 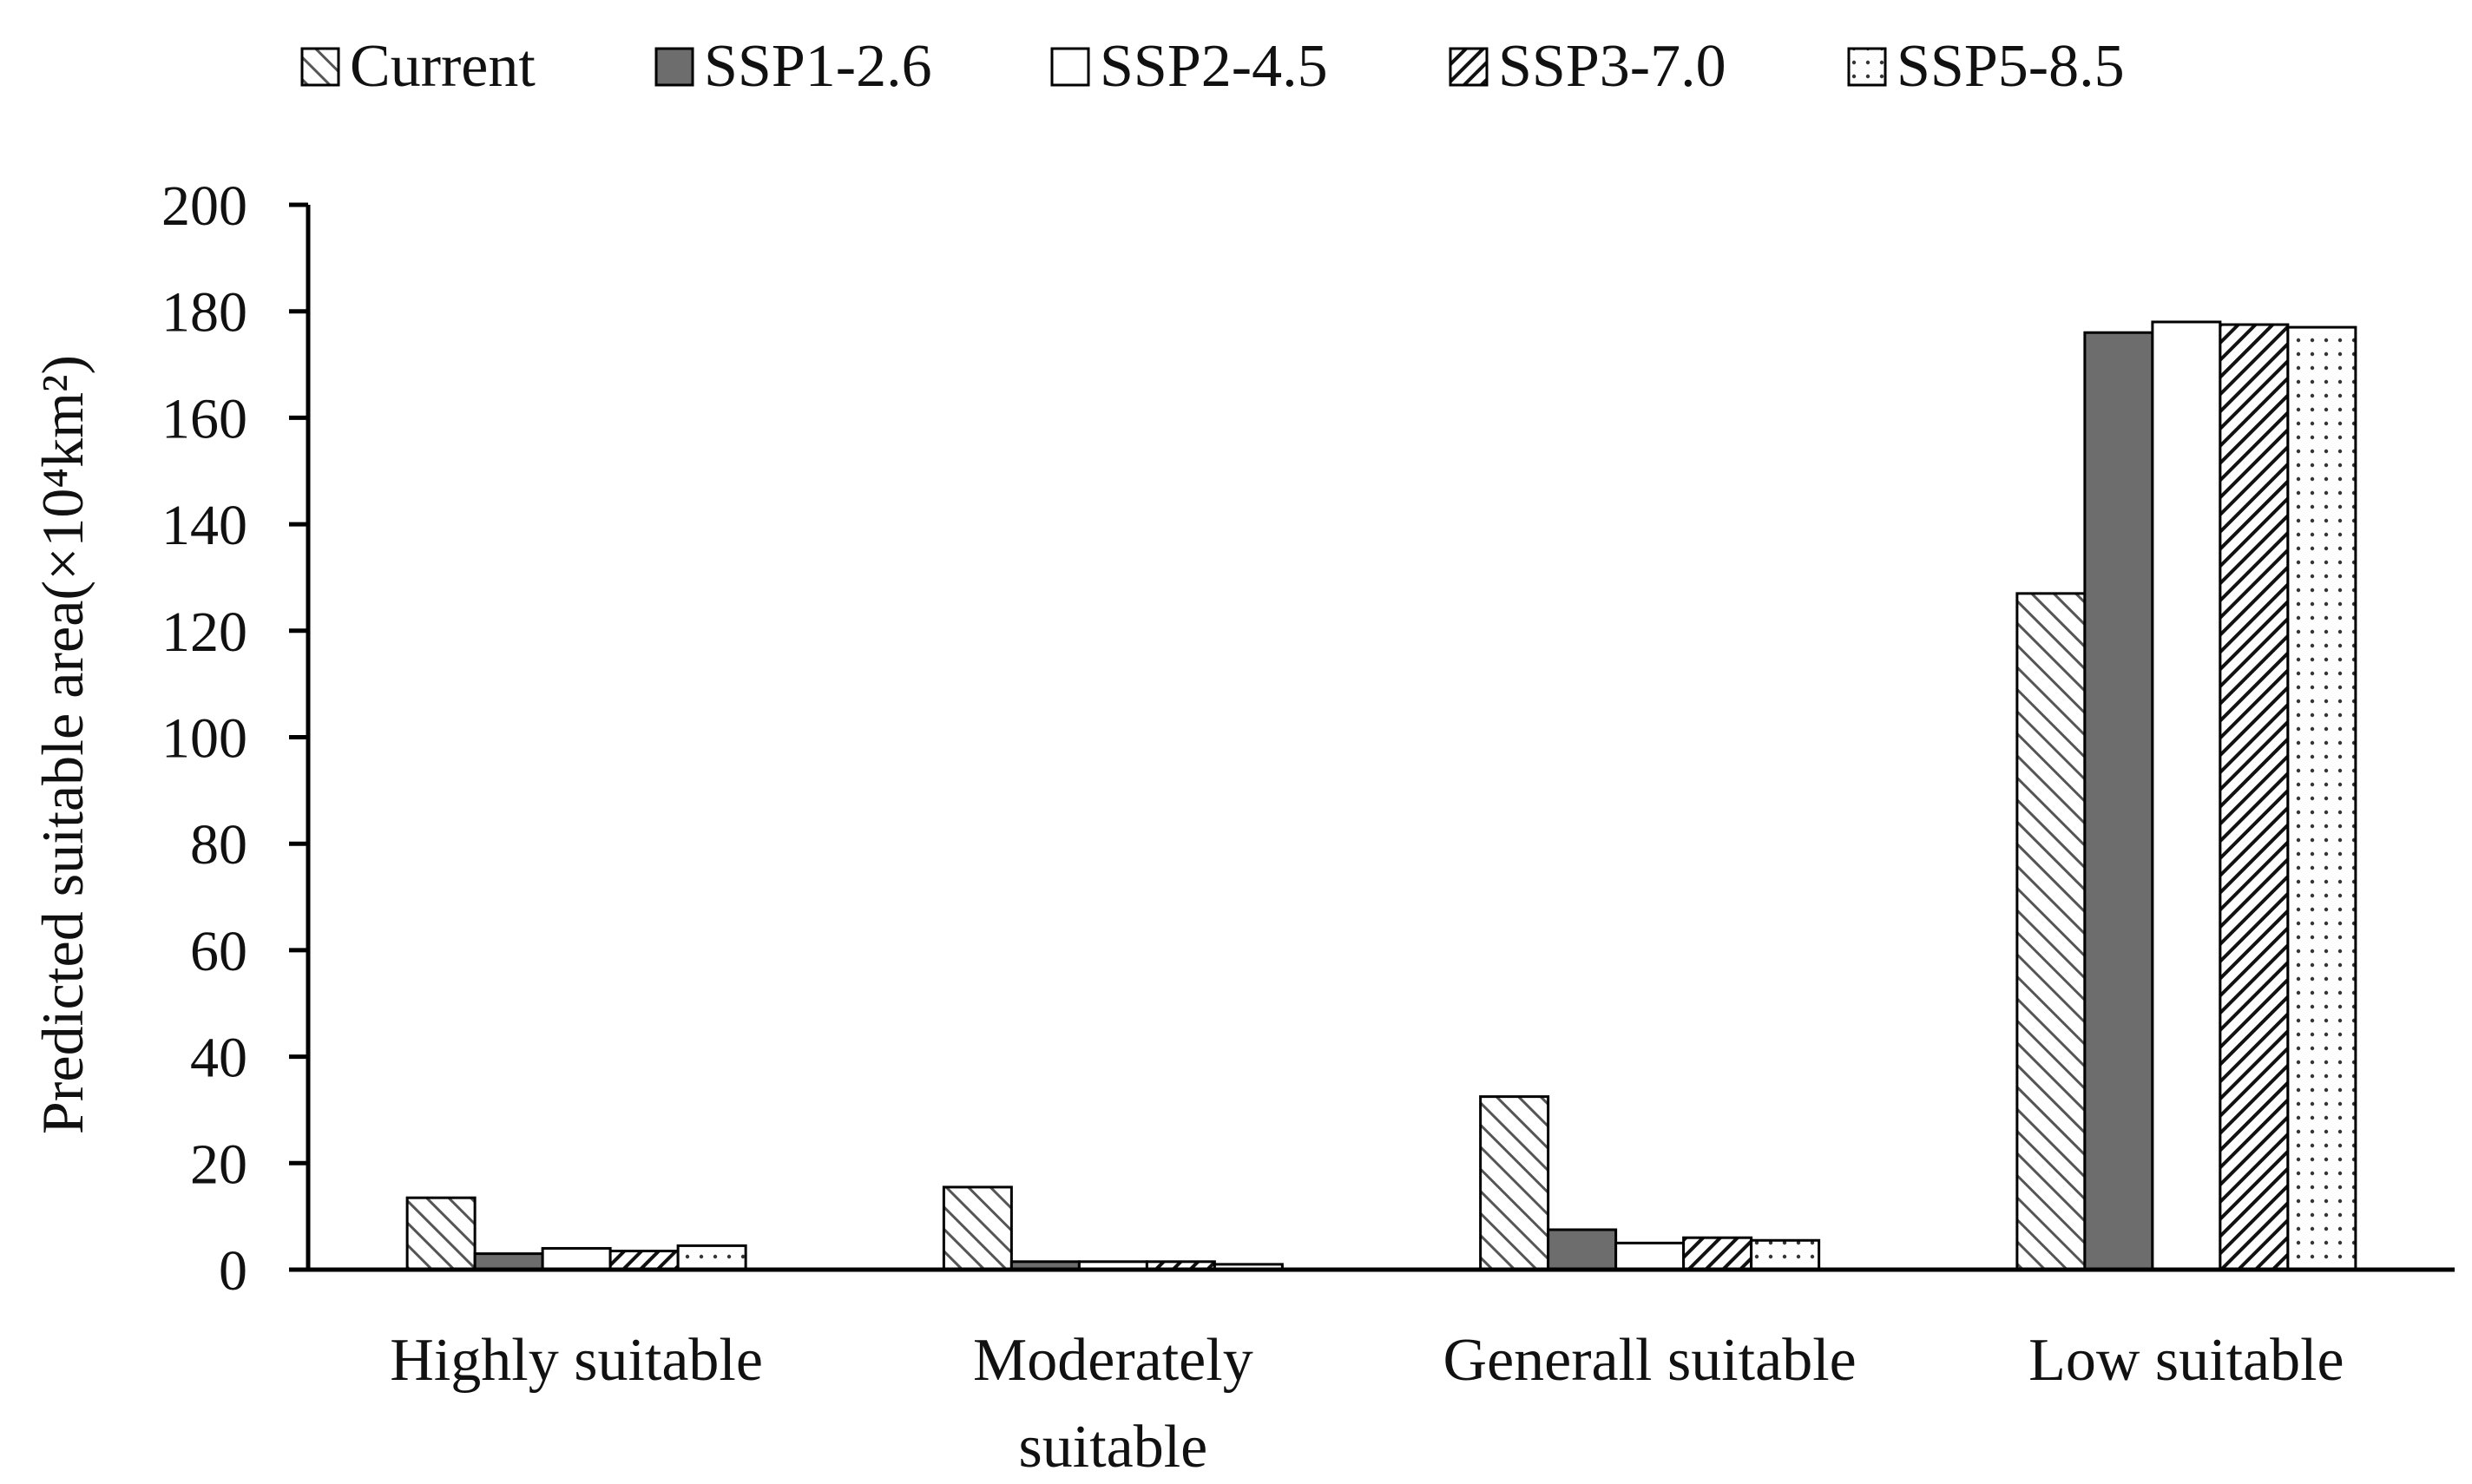 I want to click on legend-label-ssp1-2-6: SSP1-2.6, so click(x=818, y=66).